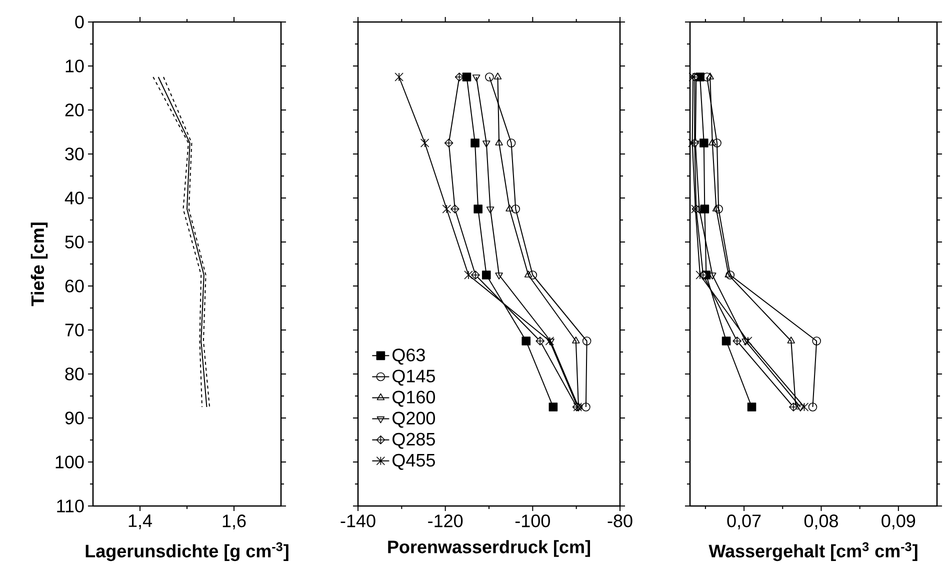  What do you see at coordinates (413, 462) in the screenshot?
I see `legend-label: Q455` at bounding box center [413, 462].